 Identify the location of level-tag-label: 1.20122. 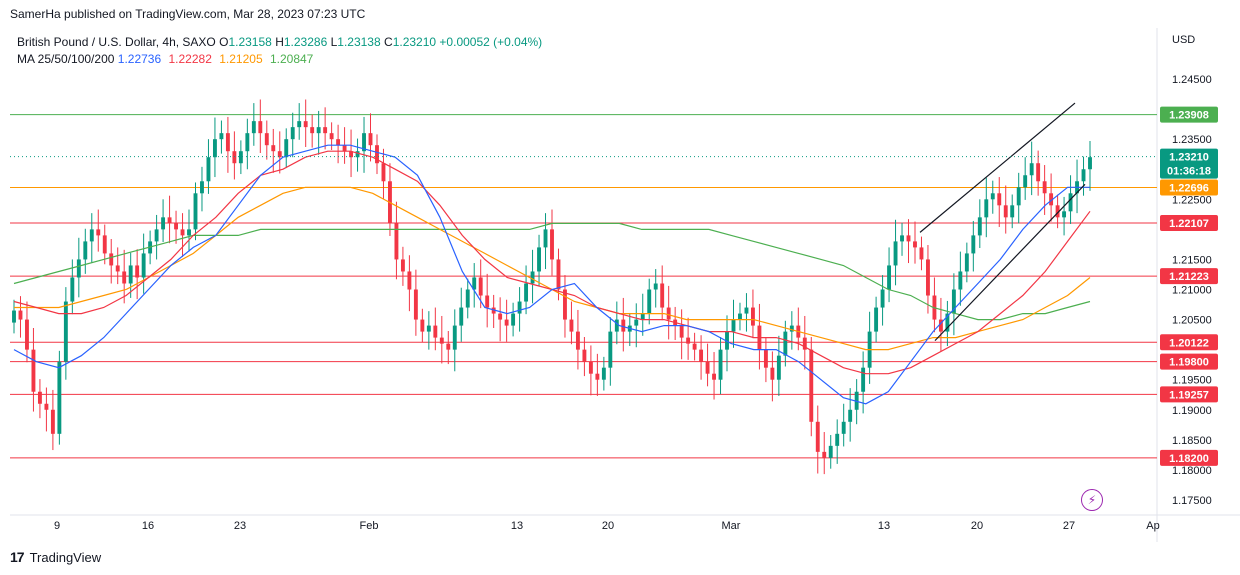
(1189, 343).